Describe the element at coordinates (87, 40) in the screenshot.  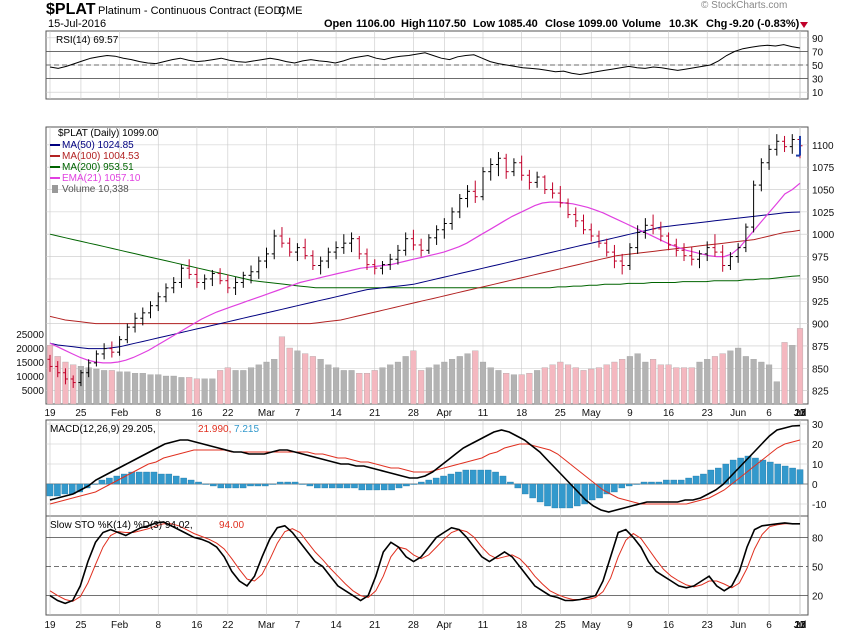
I see `rsi-label: RSI(14) 69.57` at that location.